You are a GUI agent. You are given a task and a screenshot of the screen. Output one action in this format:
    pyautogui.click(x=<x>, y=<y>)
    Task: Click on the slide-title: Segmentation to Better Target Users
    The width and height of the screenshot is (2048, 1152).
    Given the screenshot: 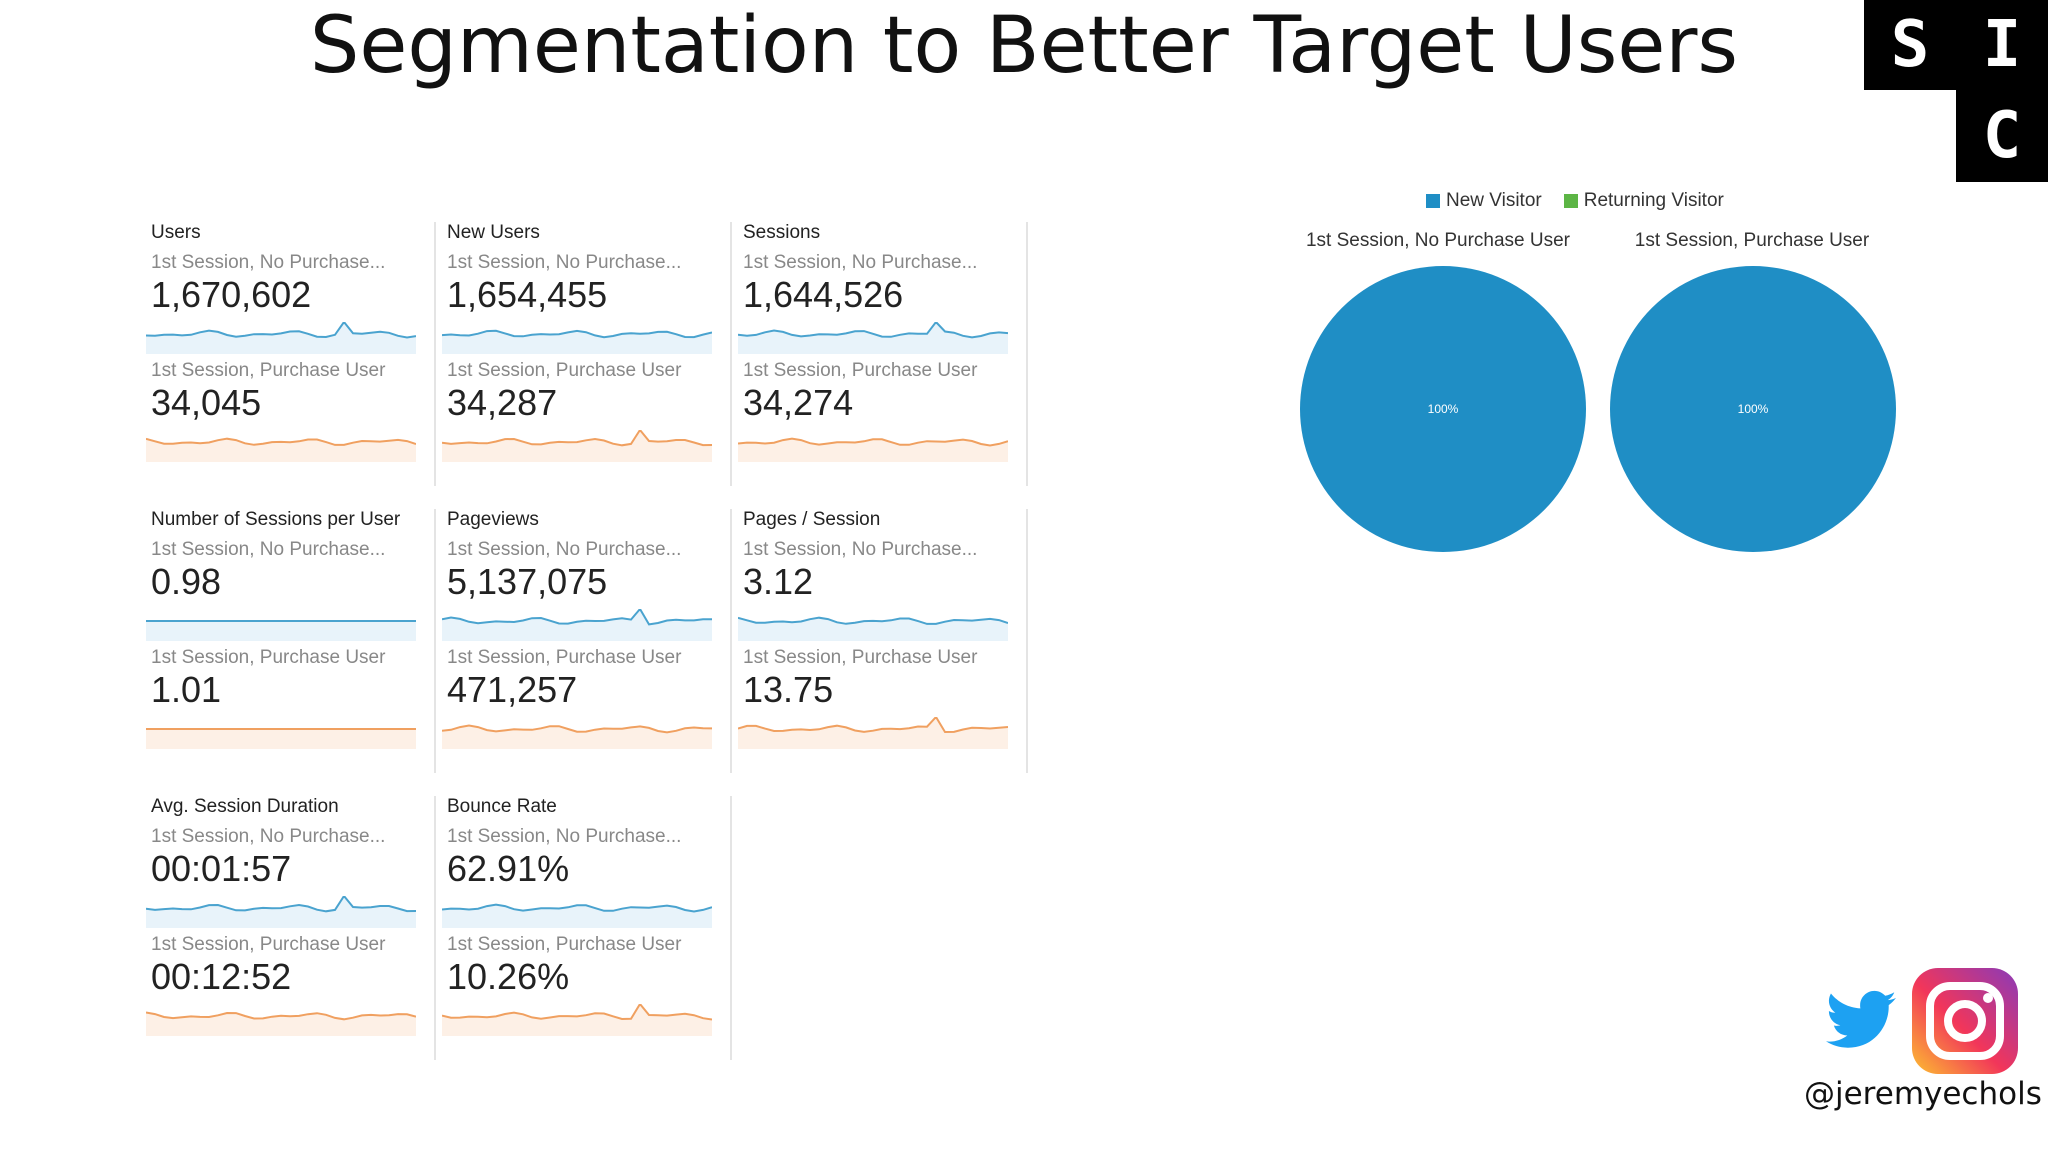 What is the action you would take?
    pyautogui.click(x=1024, y=46)
    